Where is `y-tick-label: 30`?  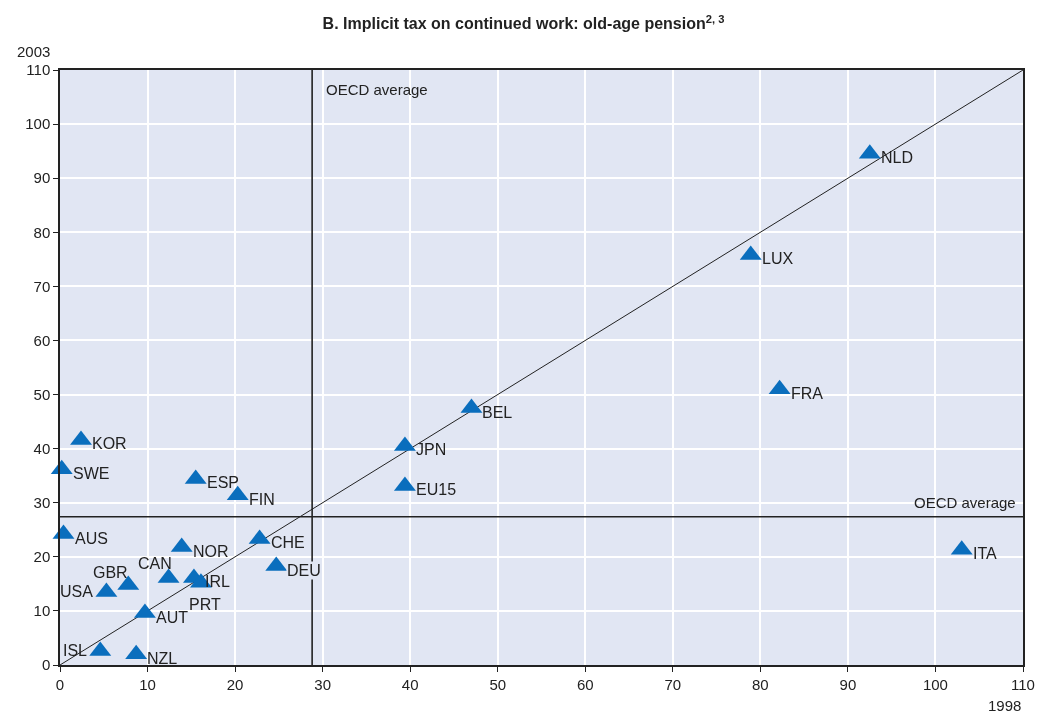 y-tick-label: 30 is located at coordinates (42, 502).